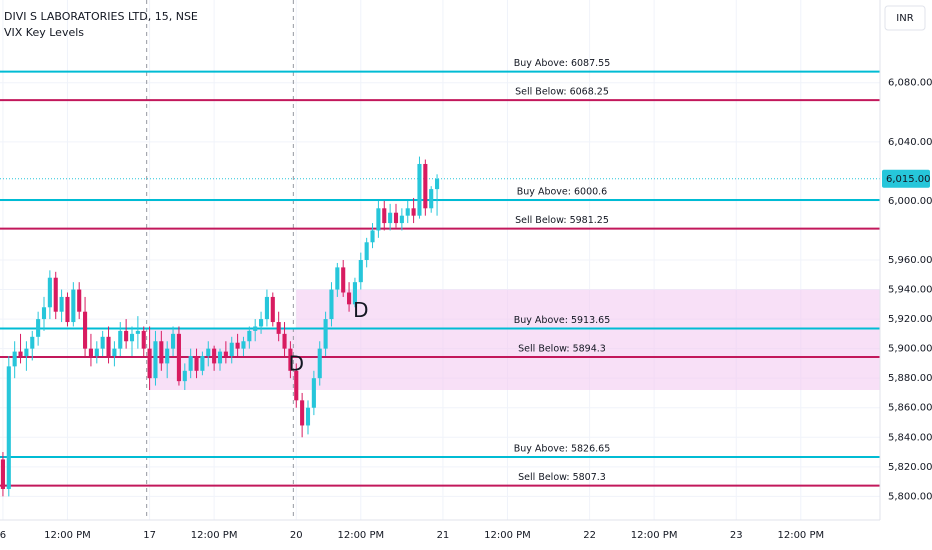  I want to click on x-tick-label: 17, so click(149, 535).